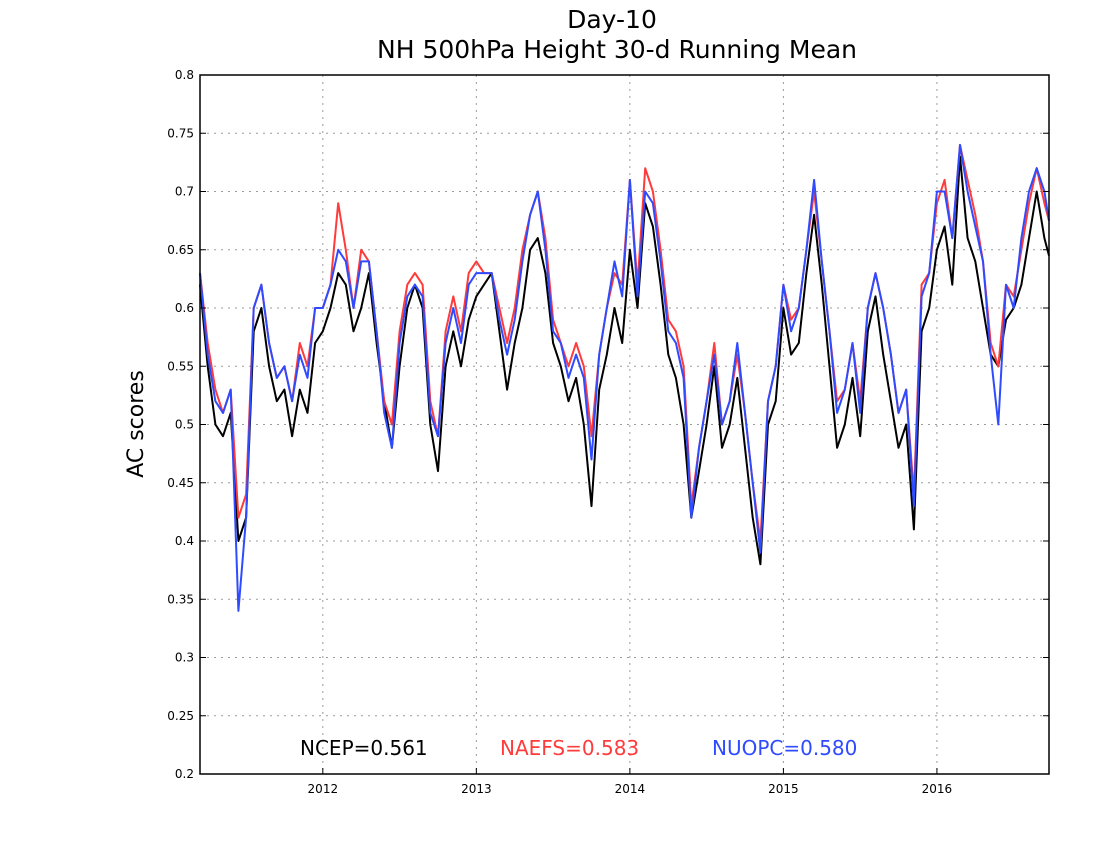  What do you see at coordinates (476, 789) in the screenshot?
I see `x-tick-label: 2013` at bounding box center [476, 789].